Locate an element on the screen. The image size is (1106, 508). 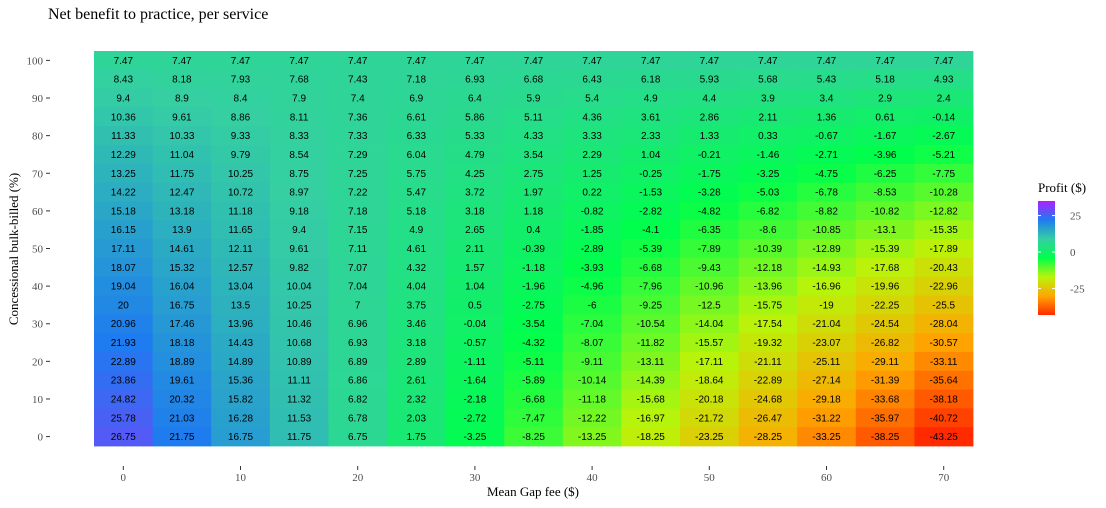
cell-label: 15.18 is located at coordinates (123, 211).